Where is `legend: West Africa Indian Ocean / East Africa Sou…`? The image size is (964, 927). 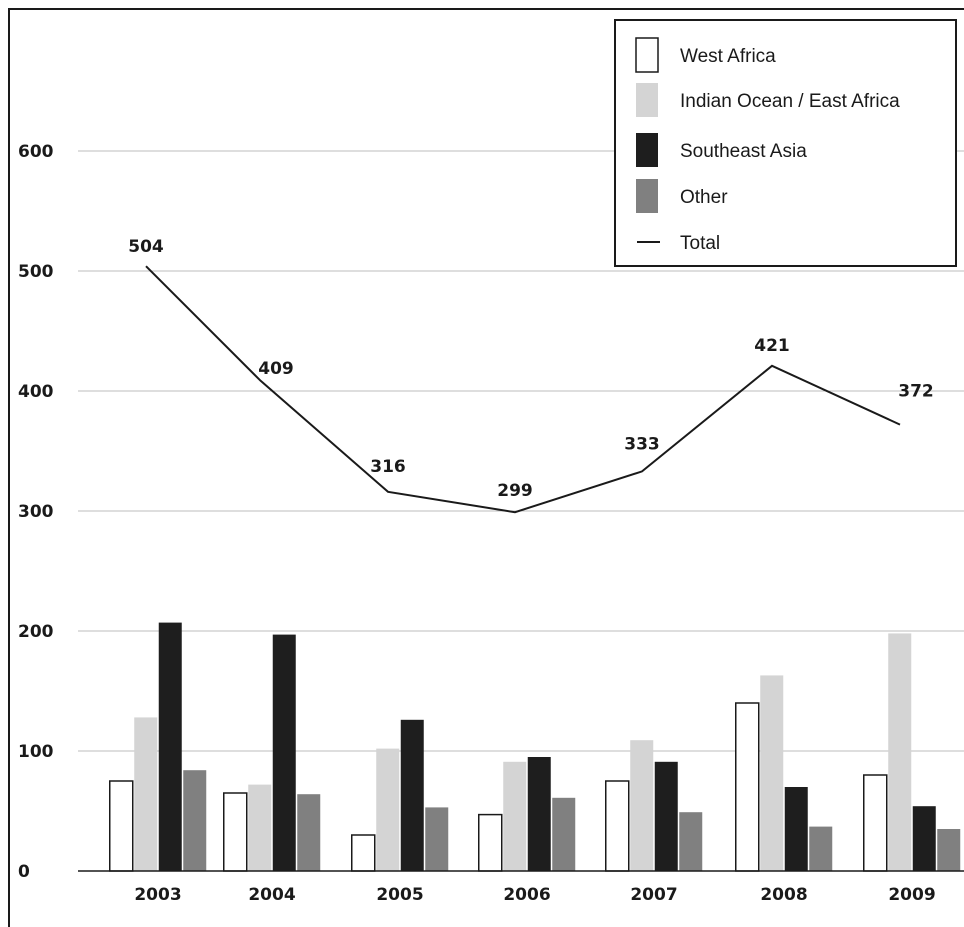 legend: West Africa Indian Ocean / East Africa Sou… is located at coordinates (785, 143).